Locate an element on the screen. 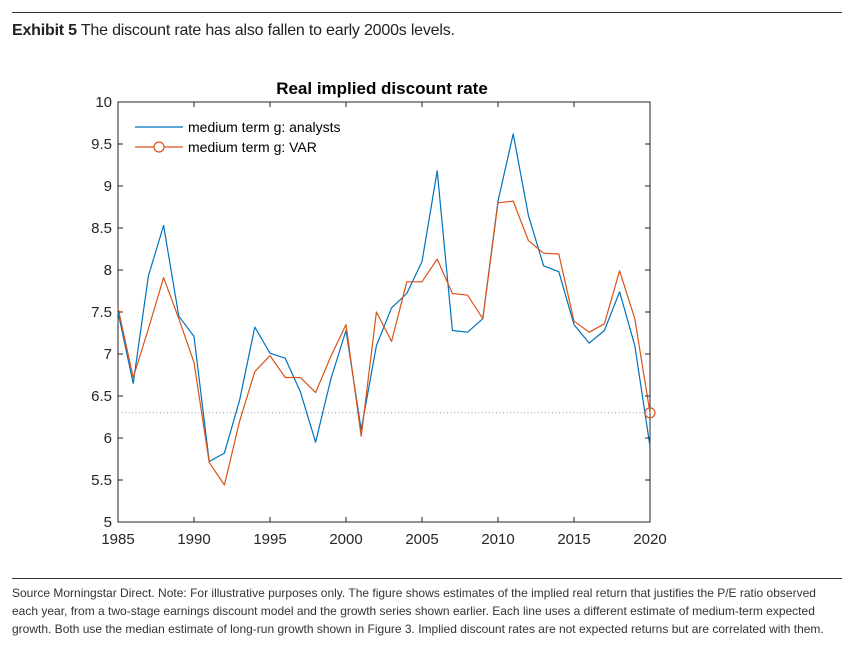  x-tick-label: 2000 is located at coordinates (345, 539).